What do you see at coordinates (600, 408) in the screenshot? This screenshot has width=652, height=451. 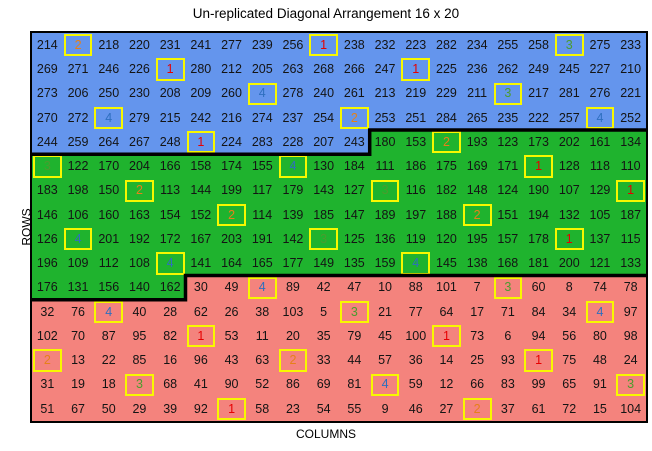 I see `plot-cell: 15` at bounding box center [600, 408].